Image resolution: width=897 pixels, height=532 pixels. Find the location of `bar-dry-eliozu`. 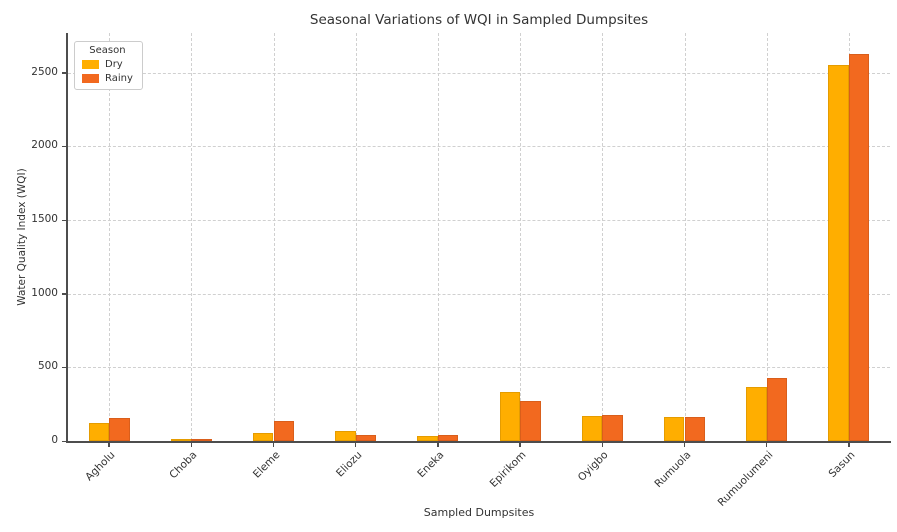

bar-dry-eliozu is located at coordinates (345, 436).